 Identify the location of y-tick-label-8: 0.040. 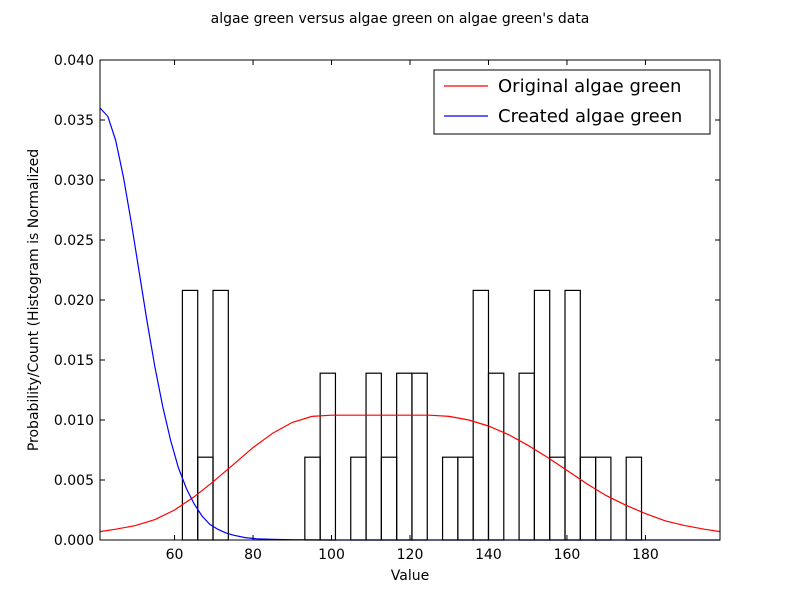
(74, 61).